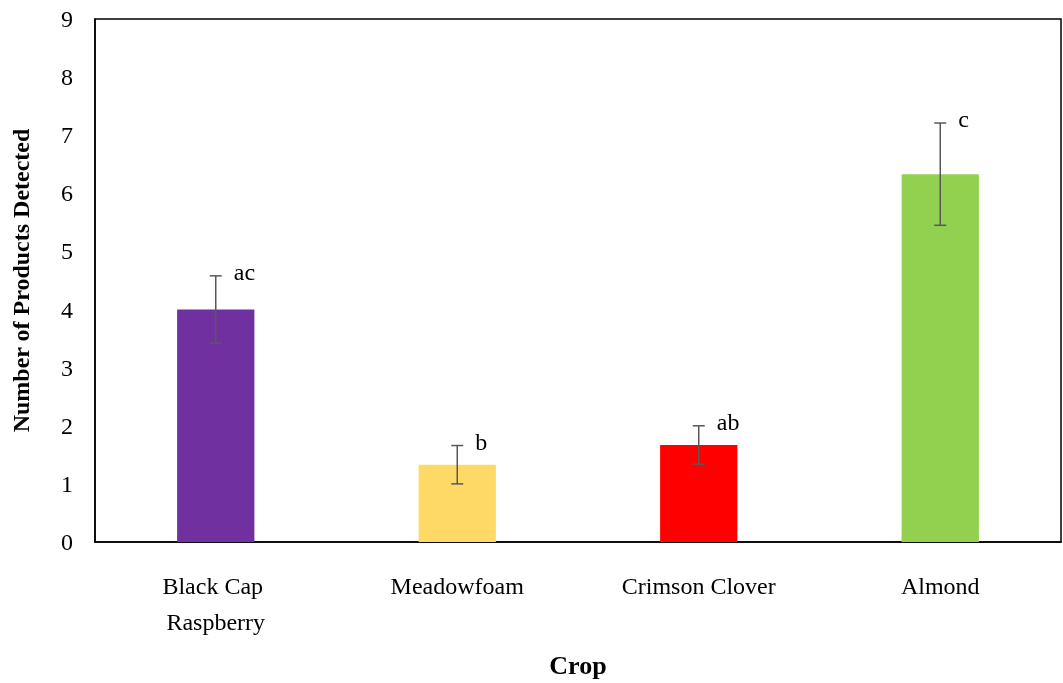  Describe the element at coordinates (67, 251) in the screenshot. I see `y-tick-label: 5` at that location.